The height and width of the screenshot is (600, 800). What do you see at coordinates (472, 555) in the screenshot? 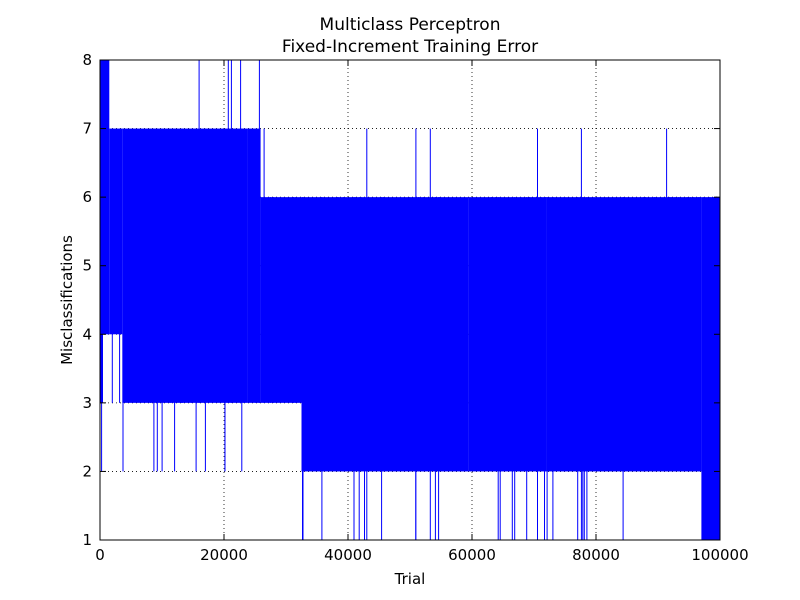
I see `x-tick-label: 60000` at bounding box center [472, 555].